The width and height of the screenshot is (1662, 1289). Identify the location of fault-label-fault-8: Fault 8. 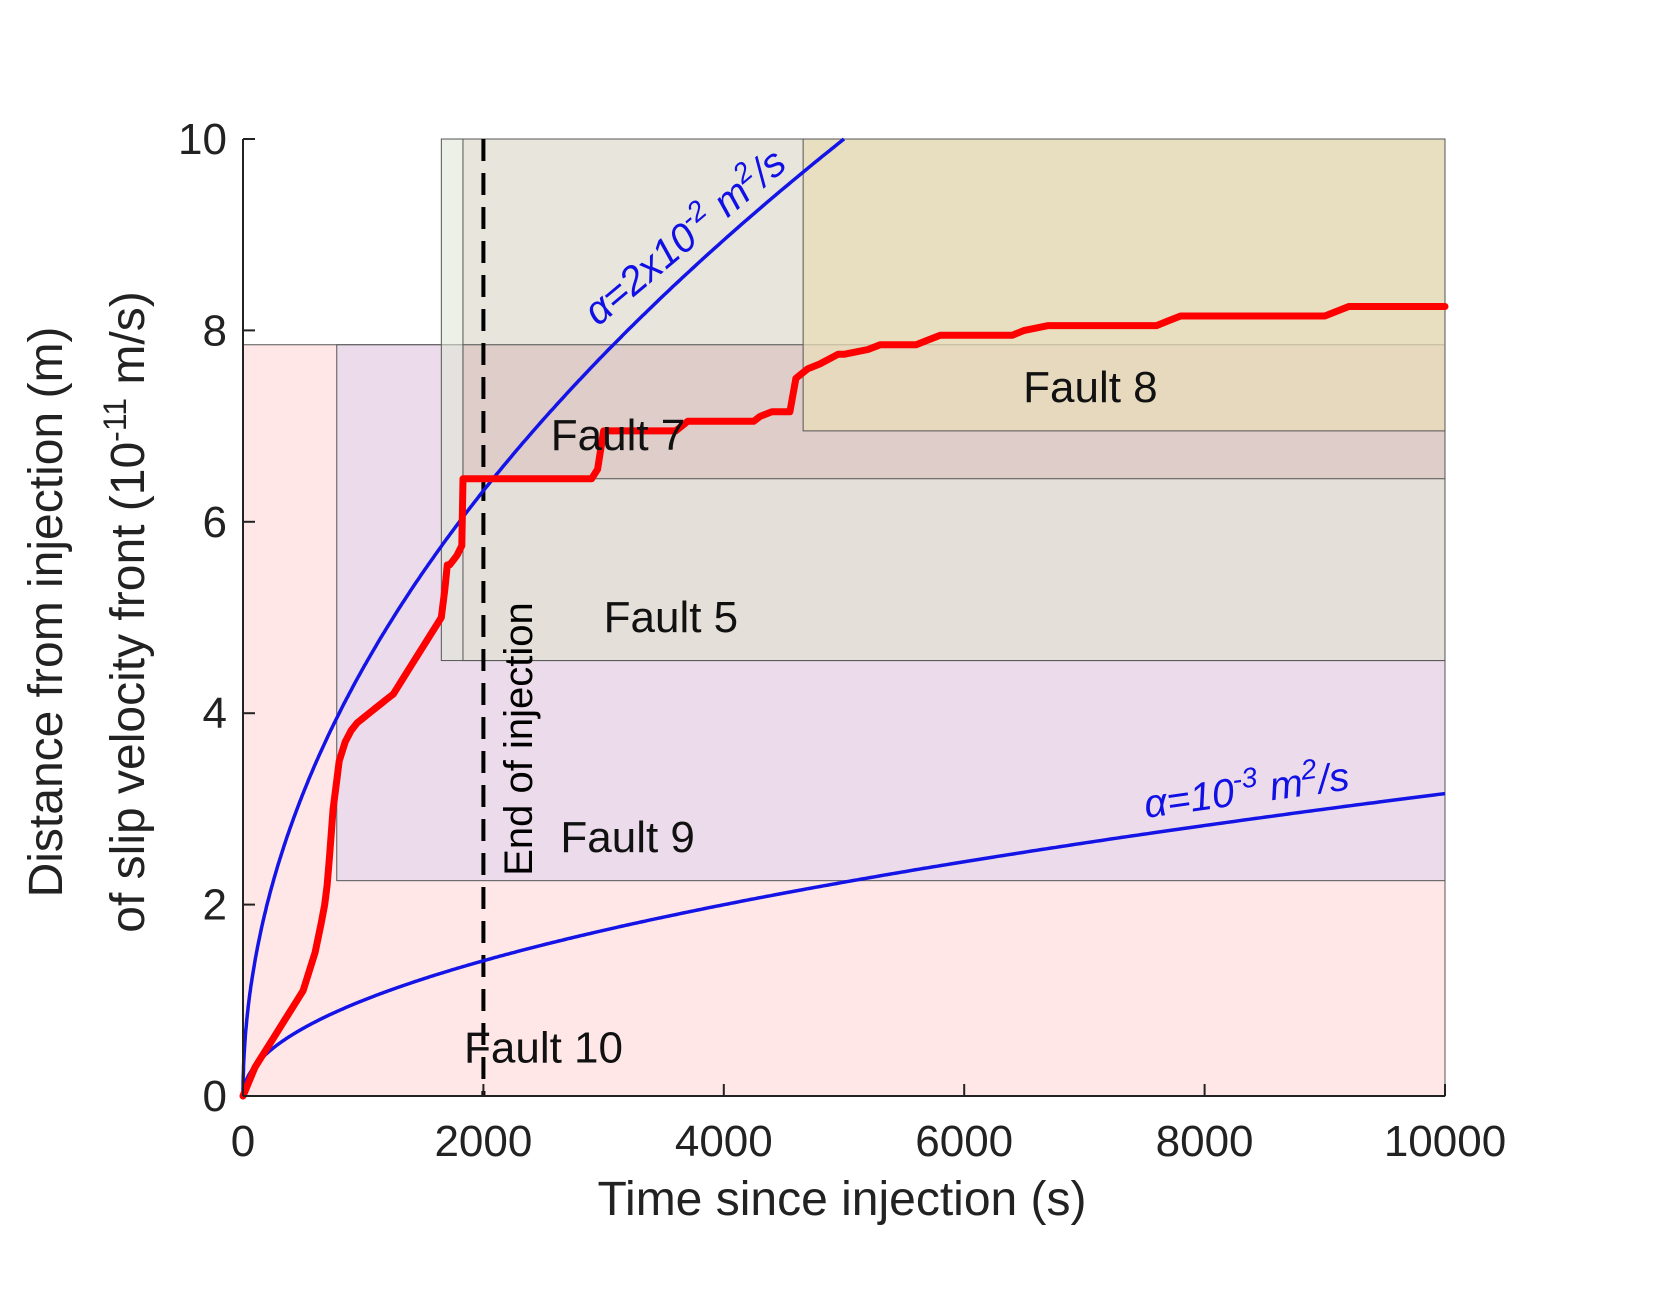
(1090, 387).